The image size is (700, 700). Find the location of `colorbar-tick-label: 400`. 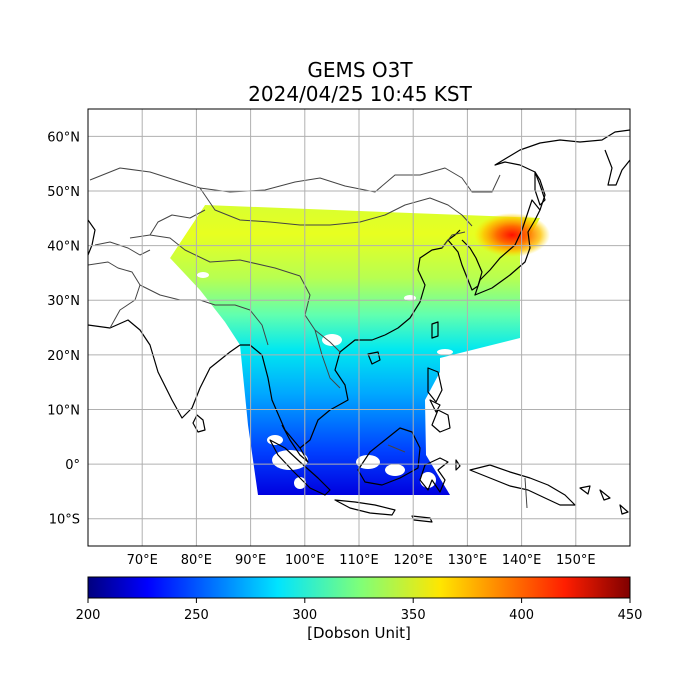

colorbar-tick-label: 400 is located at coordinates (521, 615).